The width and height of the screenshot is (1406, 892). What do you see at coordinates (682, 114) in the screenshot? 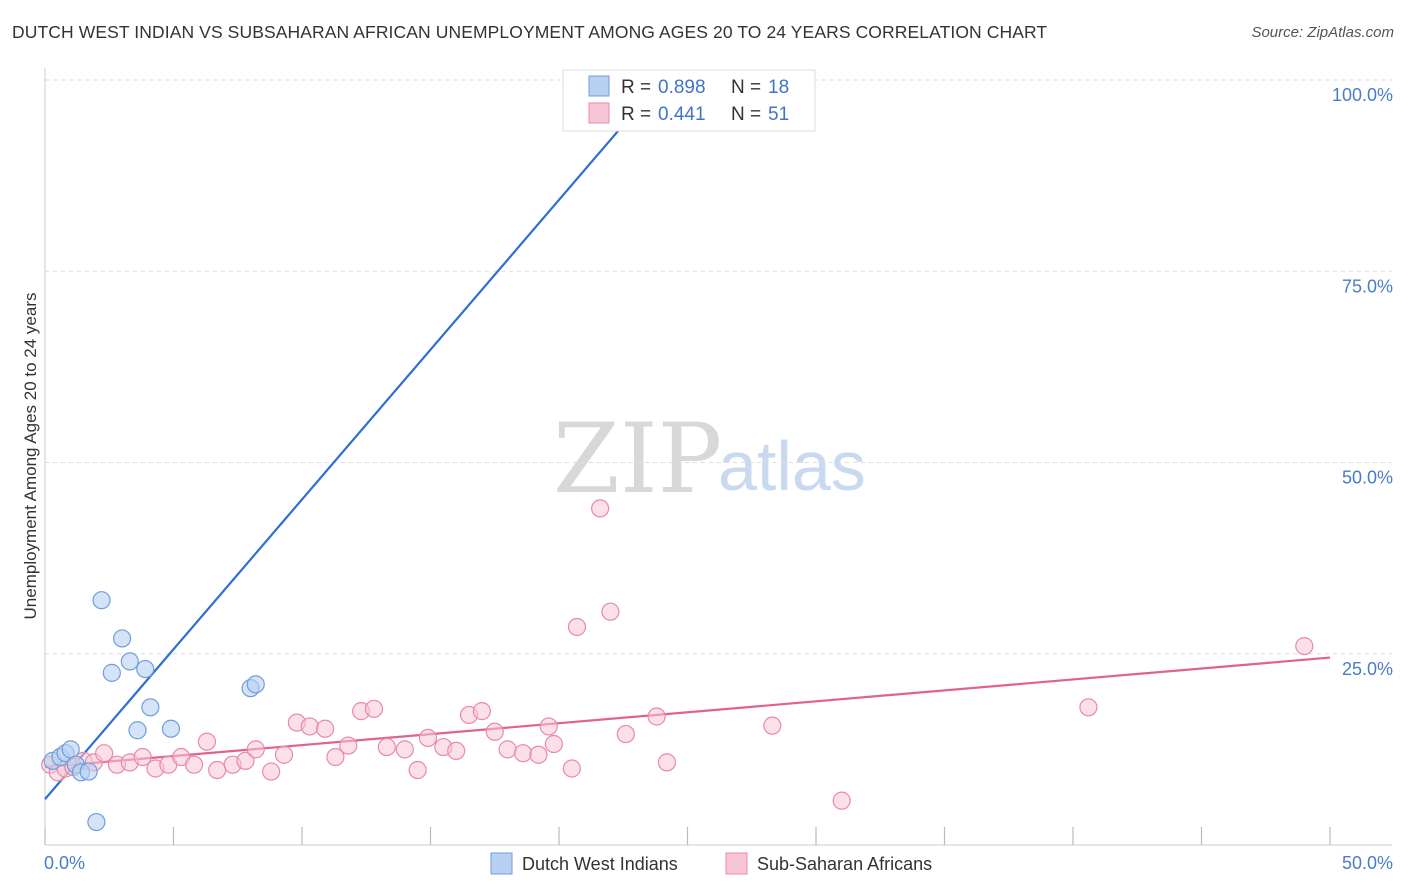
I see `legend-r-value-pink: 0.441` at bounding box center [682, 114].